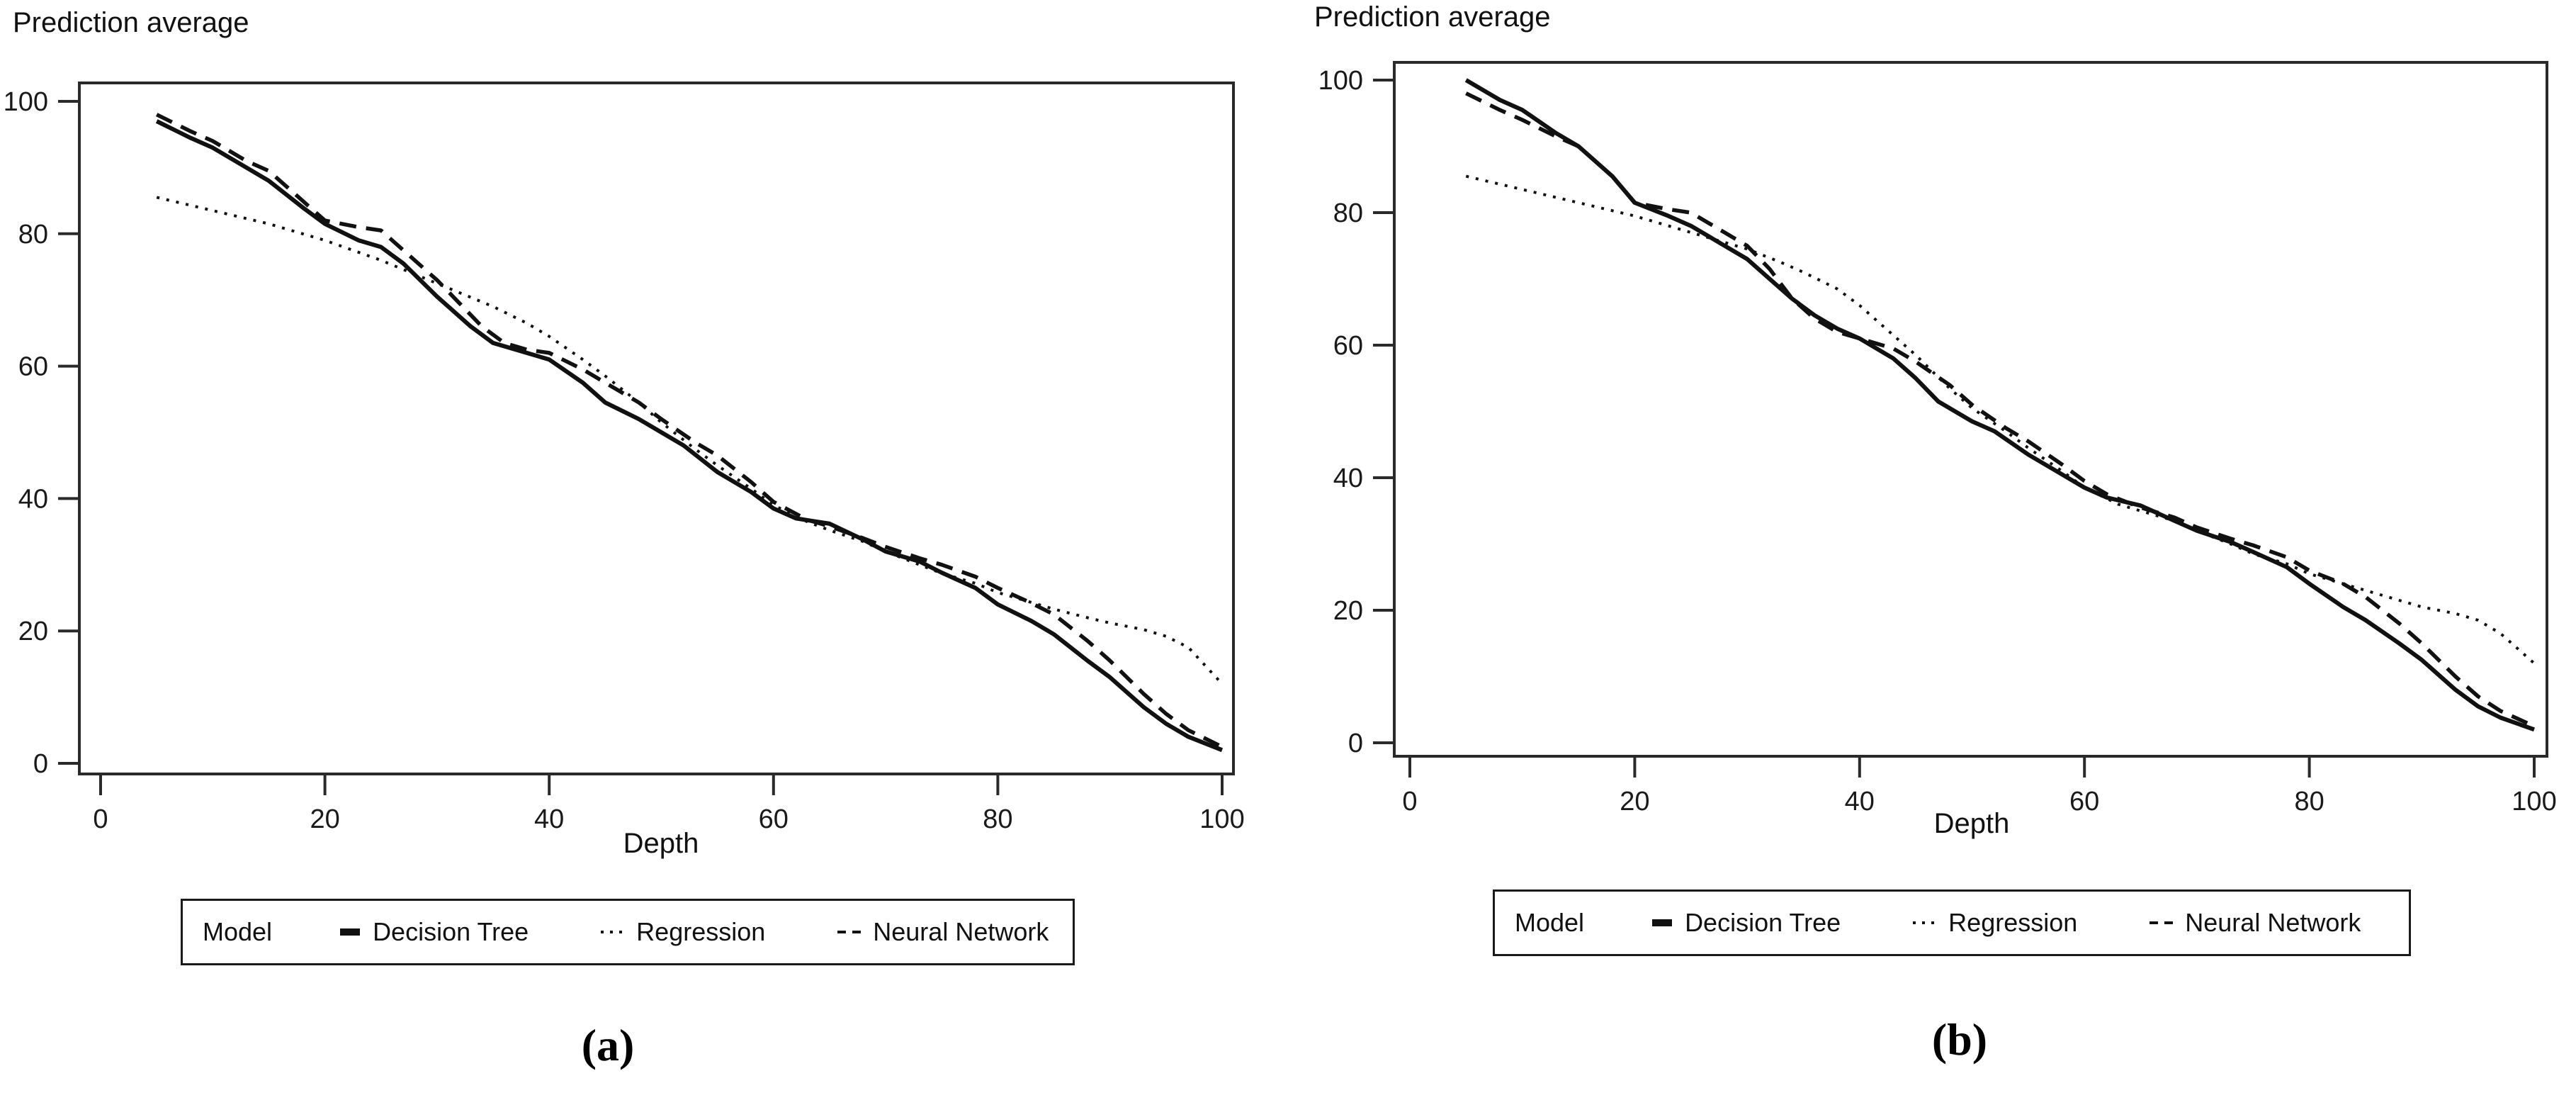 Image resolution: width=2576 pixels, height=1100 pixels. Describe the element at coordinates (608, 1045) in the screenshot. I see `subfigure-caption-a: (a)` at that location.